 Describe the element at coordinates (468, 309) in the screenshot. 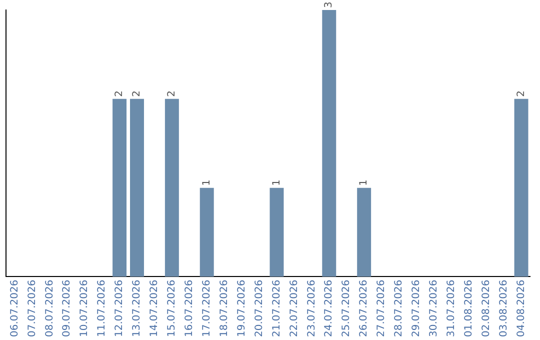

I see `x-tick-label: 01.08.2026` at that location.